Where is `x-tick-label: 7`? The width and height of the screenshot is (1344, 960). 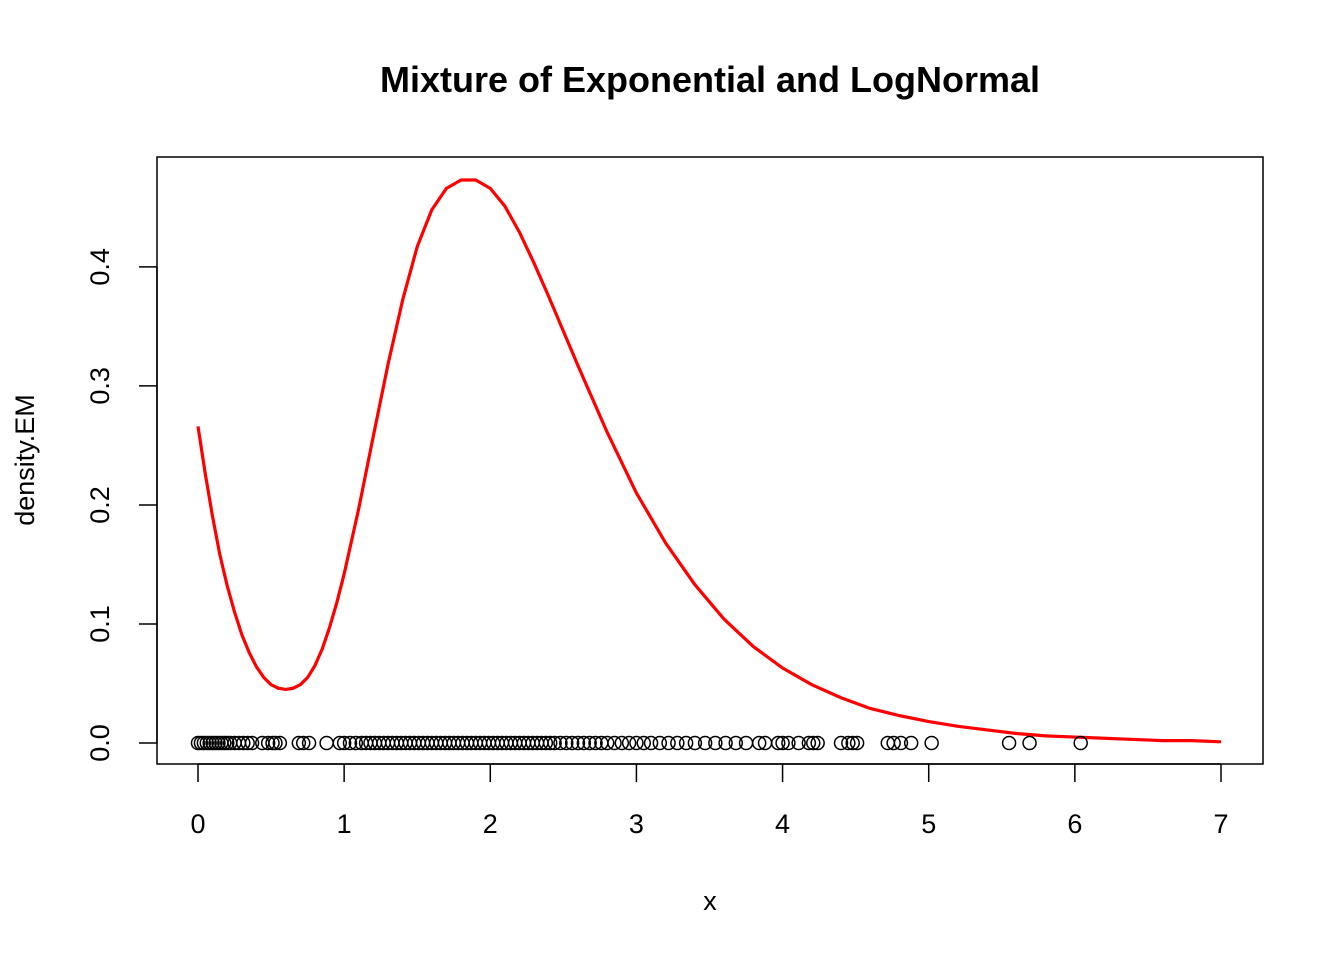
x-tick-label: 7 is located at coordinates (1220, 824).